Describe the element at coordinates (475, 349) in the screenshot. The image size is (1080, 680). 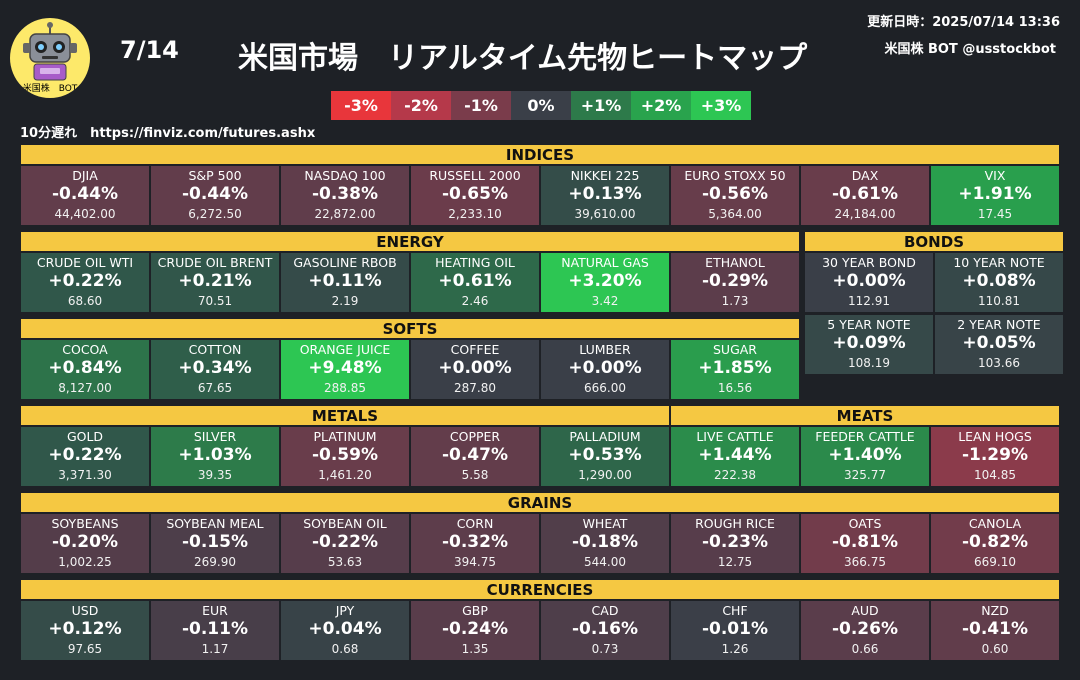
I see `tile-name: COFFEE` at that location.